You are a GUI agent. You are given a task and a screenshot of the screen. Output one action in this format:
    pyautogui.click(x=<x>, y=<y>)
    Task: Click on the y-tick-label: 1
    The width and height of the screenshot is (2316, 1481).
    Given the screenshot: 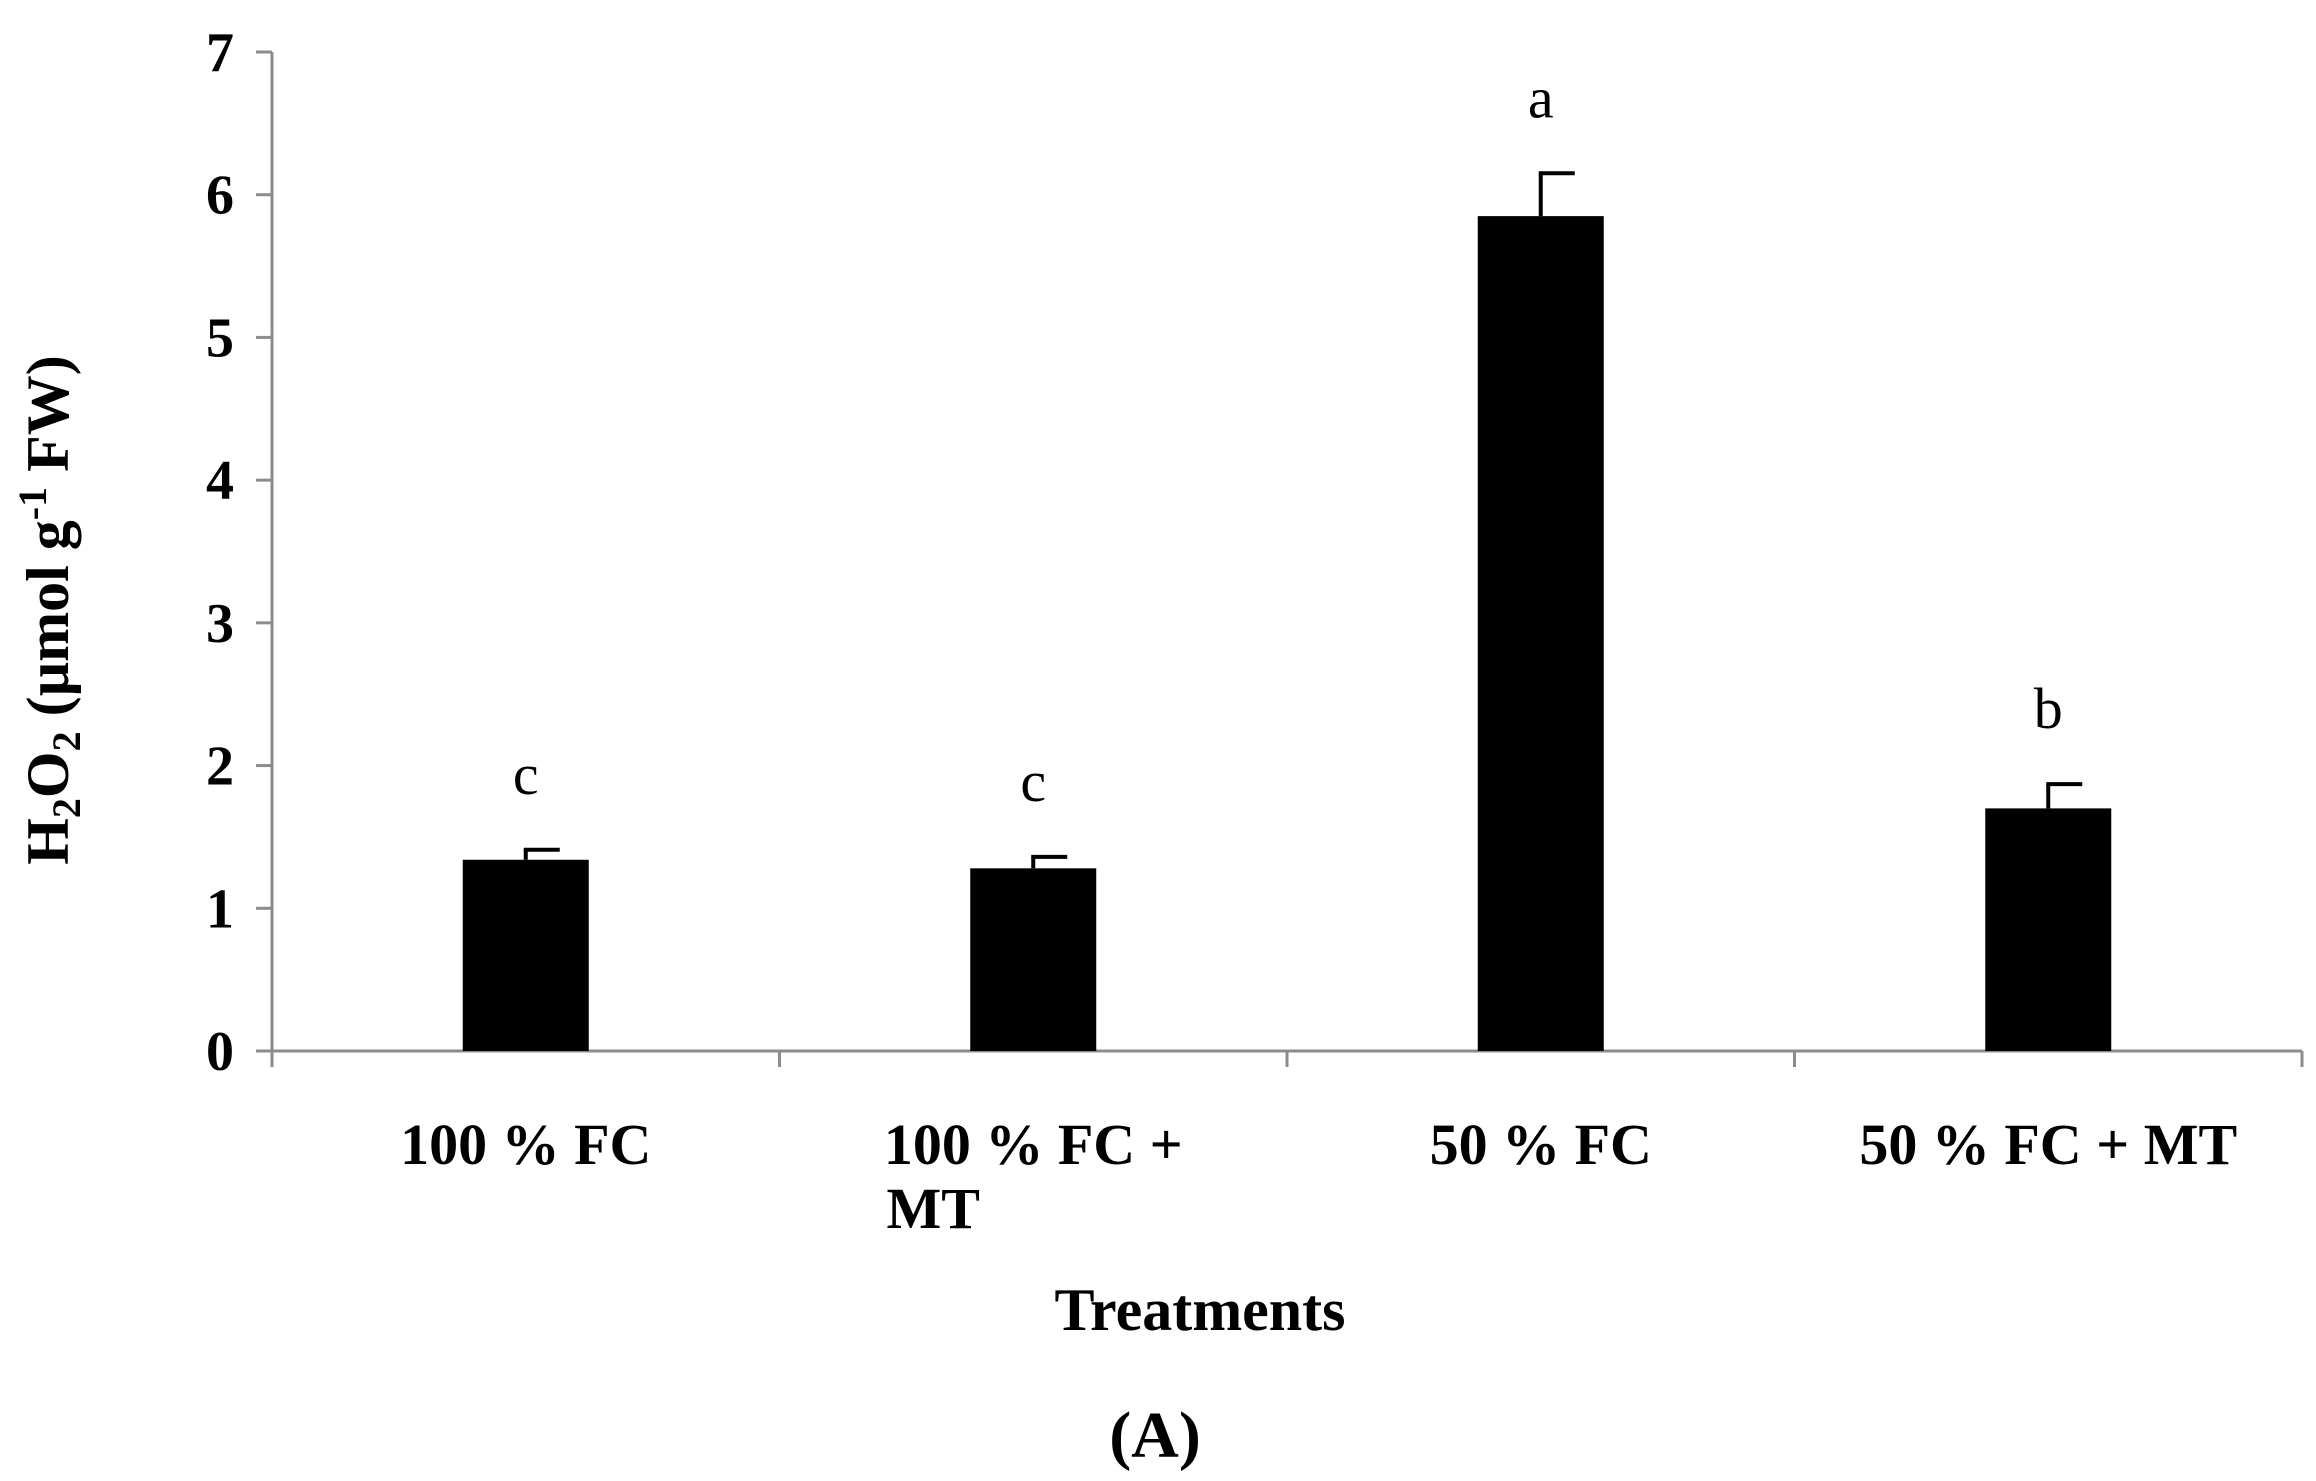 What is the action you would take?
    pyautogui.click(x=220, y=909)
    